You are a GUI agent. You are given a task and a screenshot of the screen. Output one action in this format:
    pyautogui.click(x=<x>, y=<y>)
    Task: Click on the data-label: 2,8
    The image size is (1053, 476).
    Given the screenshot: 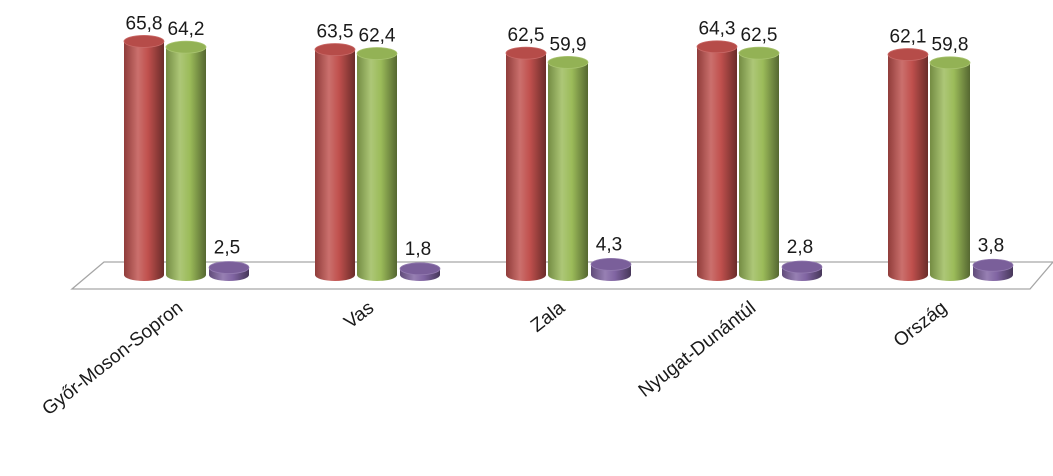 What is the action you would take?
    pyautogui.click(x=800, y=247)
    